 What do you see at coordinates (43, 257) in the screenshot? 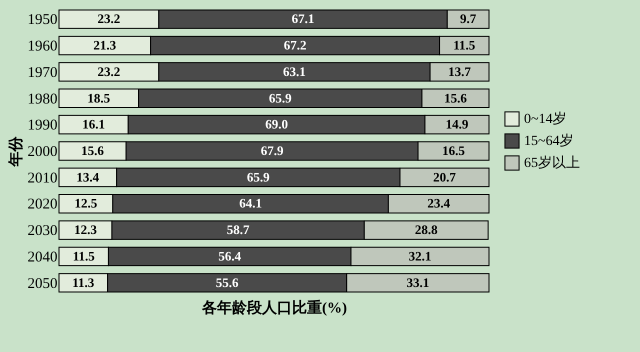
I see `y-tick-label: 2040` at bounding box center [43, 257].